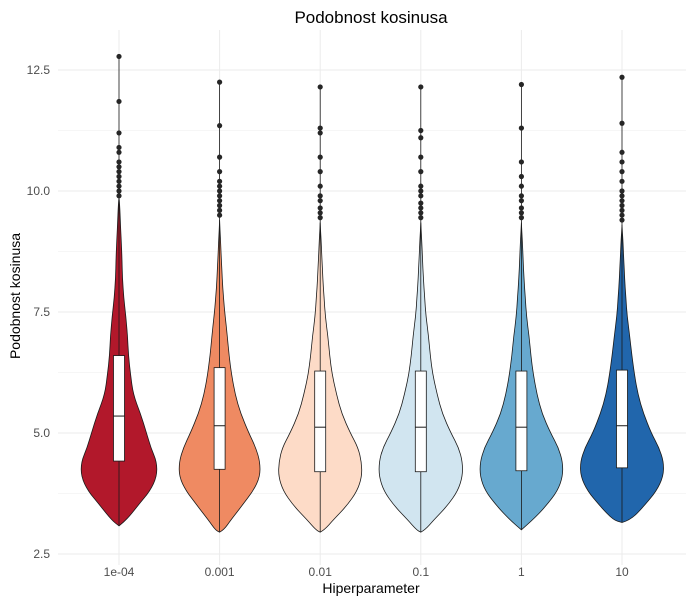  I want to click on x-tick-label: 1e-04, so click(119, 572).